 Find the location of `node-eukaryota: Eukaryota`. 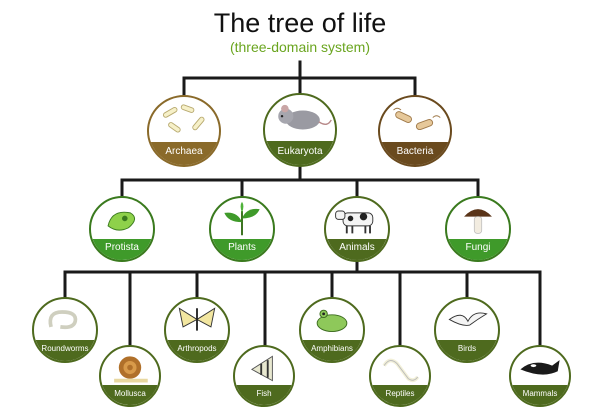

node-eukaryota: Eukaryota is located at coordinates (300, 130).